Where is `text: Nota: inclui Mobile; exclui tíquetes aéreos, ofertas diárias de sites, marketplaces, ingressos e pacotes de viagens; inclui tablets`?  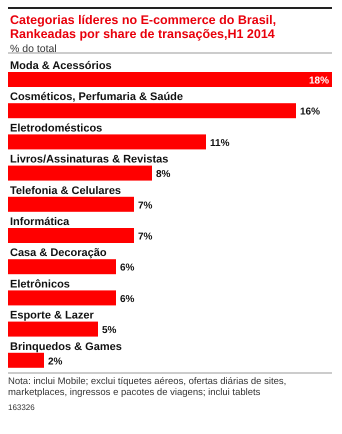
text: Nota: inclui Mobile; exclui tíquetes aéreos, ofertas diárias de sites, marketplaces, ingressos e pacotes de viagens; inclui tablets is located at coordinates (147, 387).